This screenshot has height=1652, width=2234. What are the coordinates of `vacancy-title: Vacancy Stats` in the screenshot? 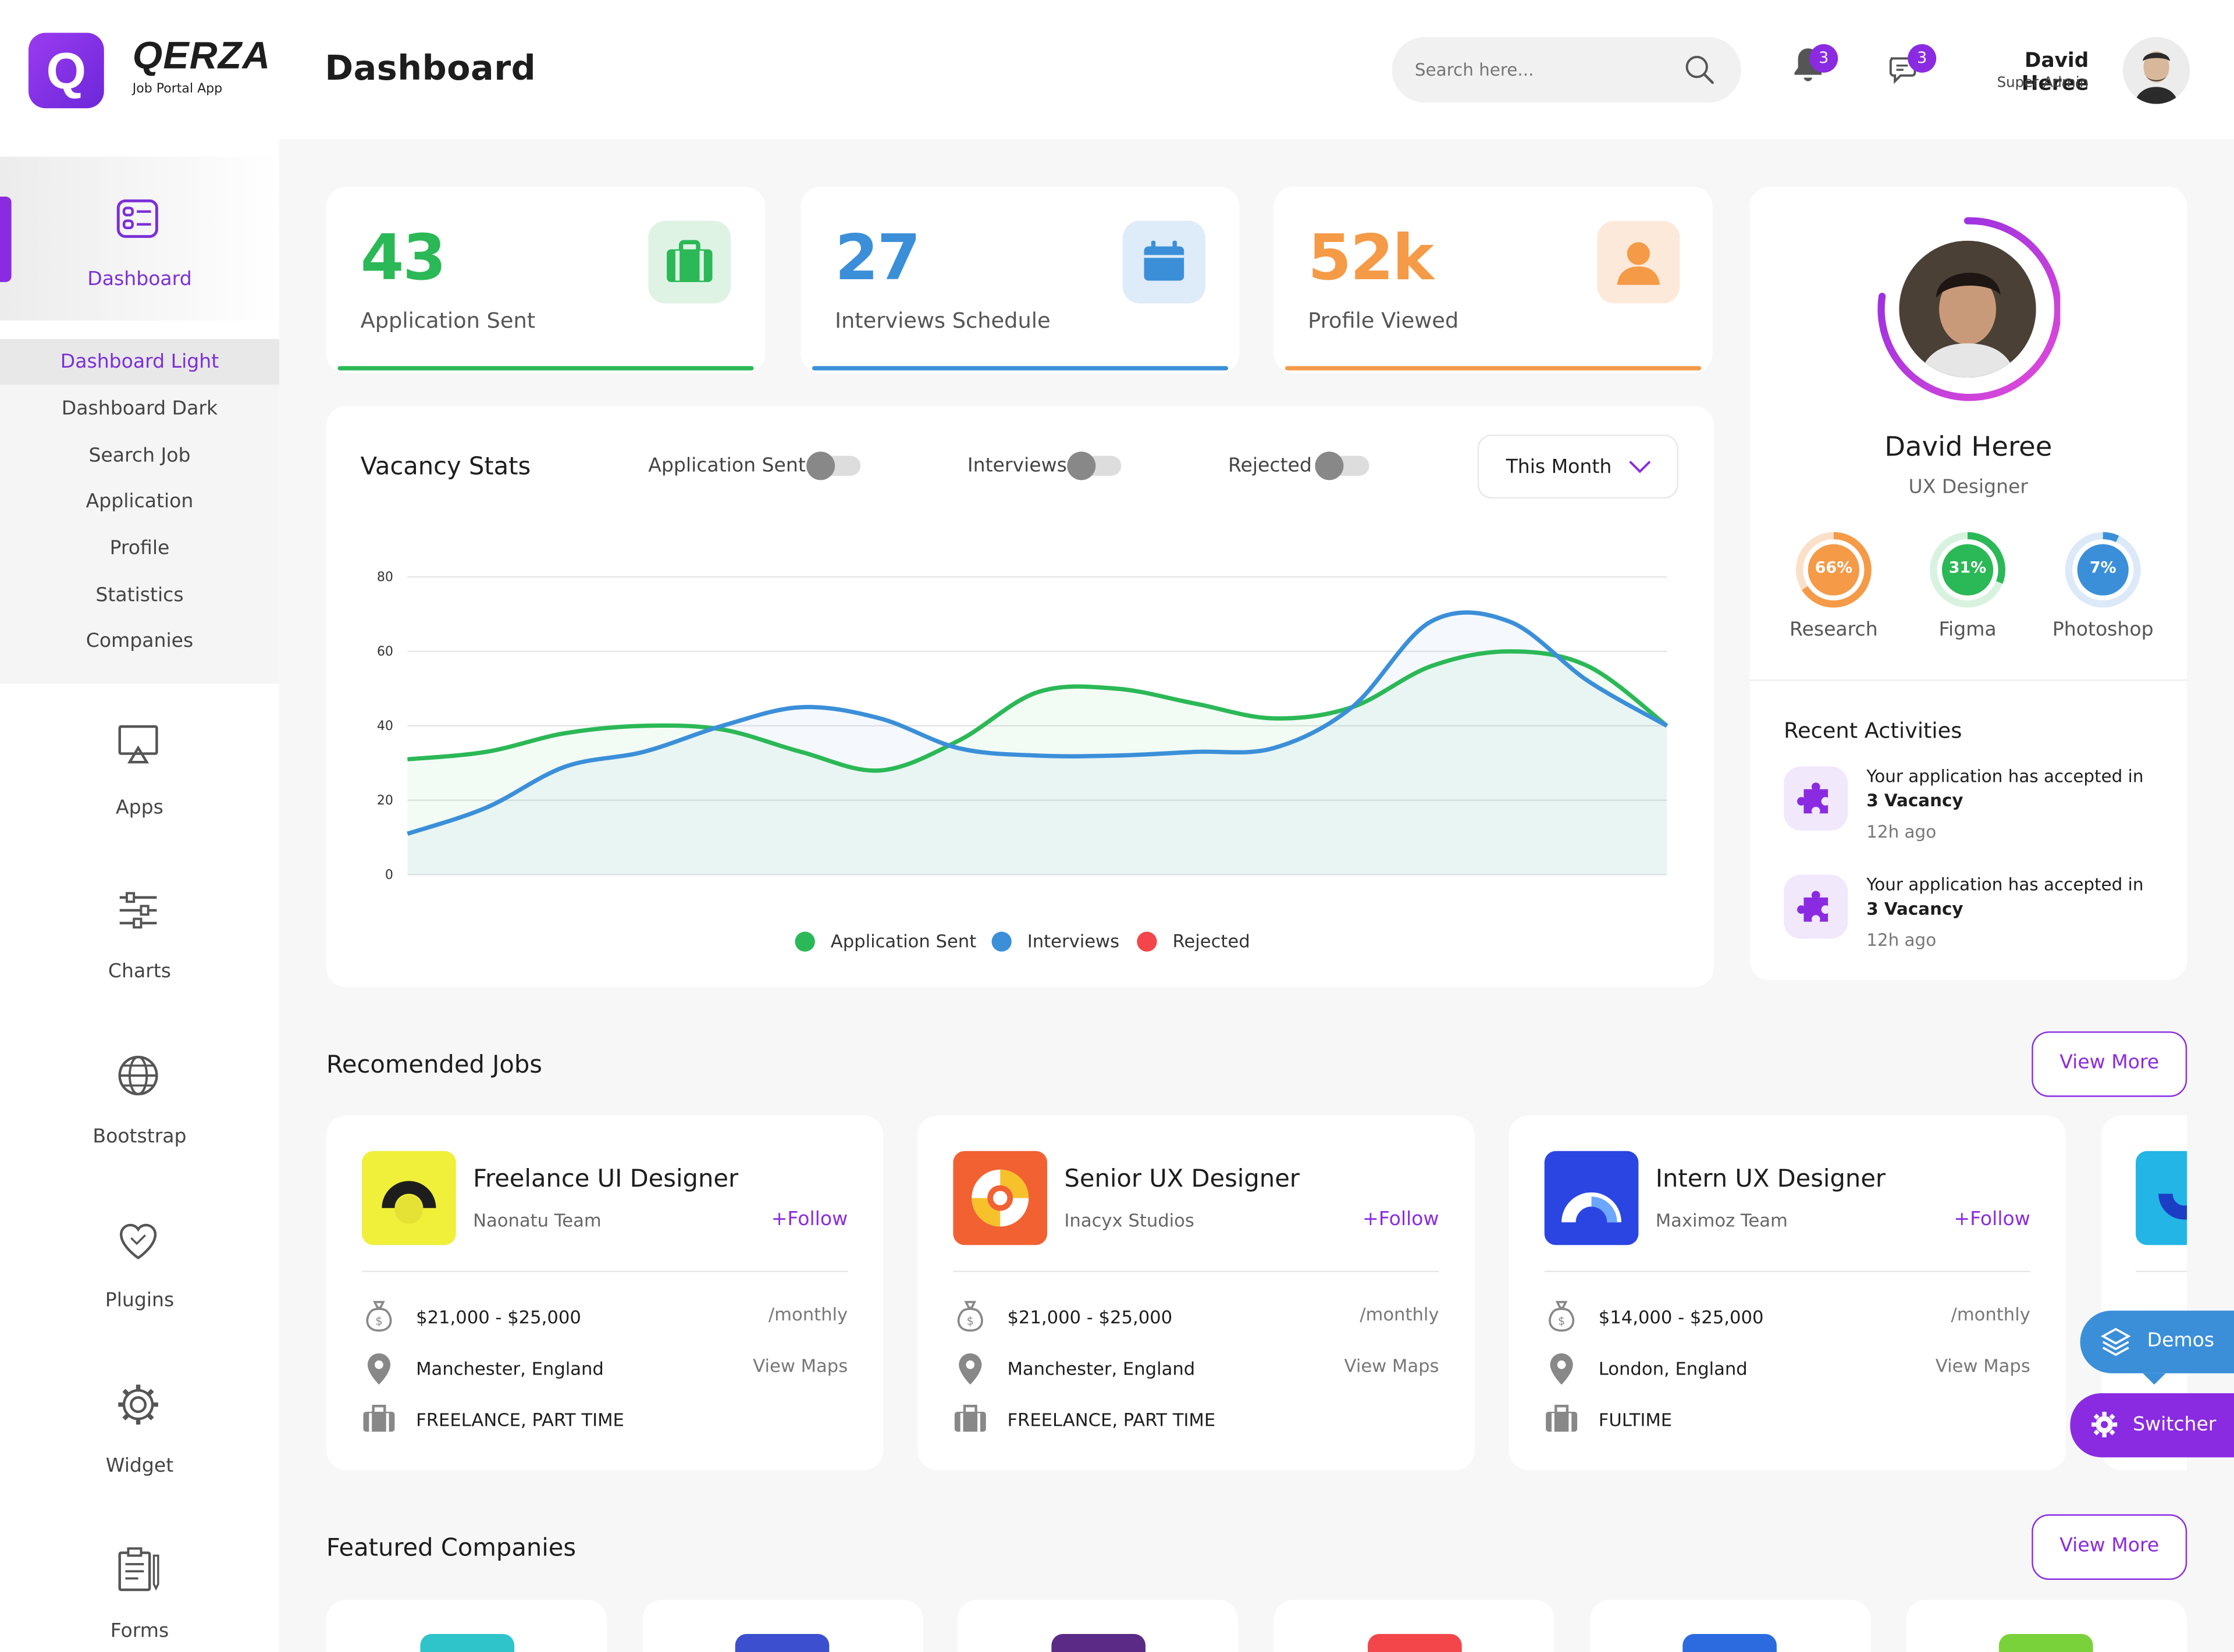 It's located at (445, 467).